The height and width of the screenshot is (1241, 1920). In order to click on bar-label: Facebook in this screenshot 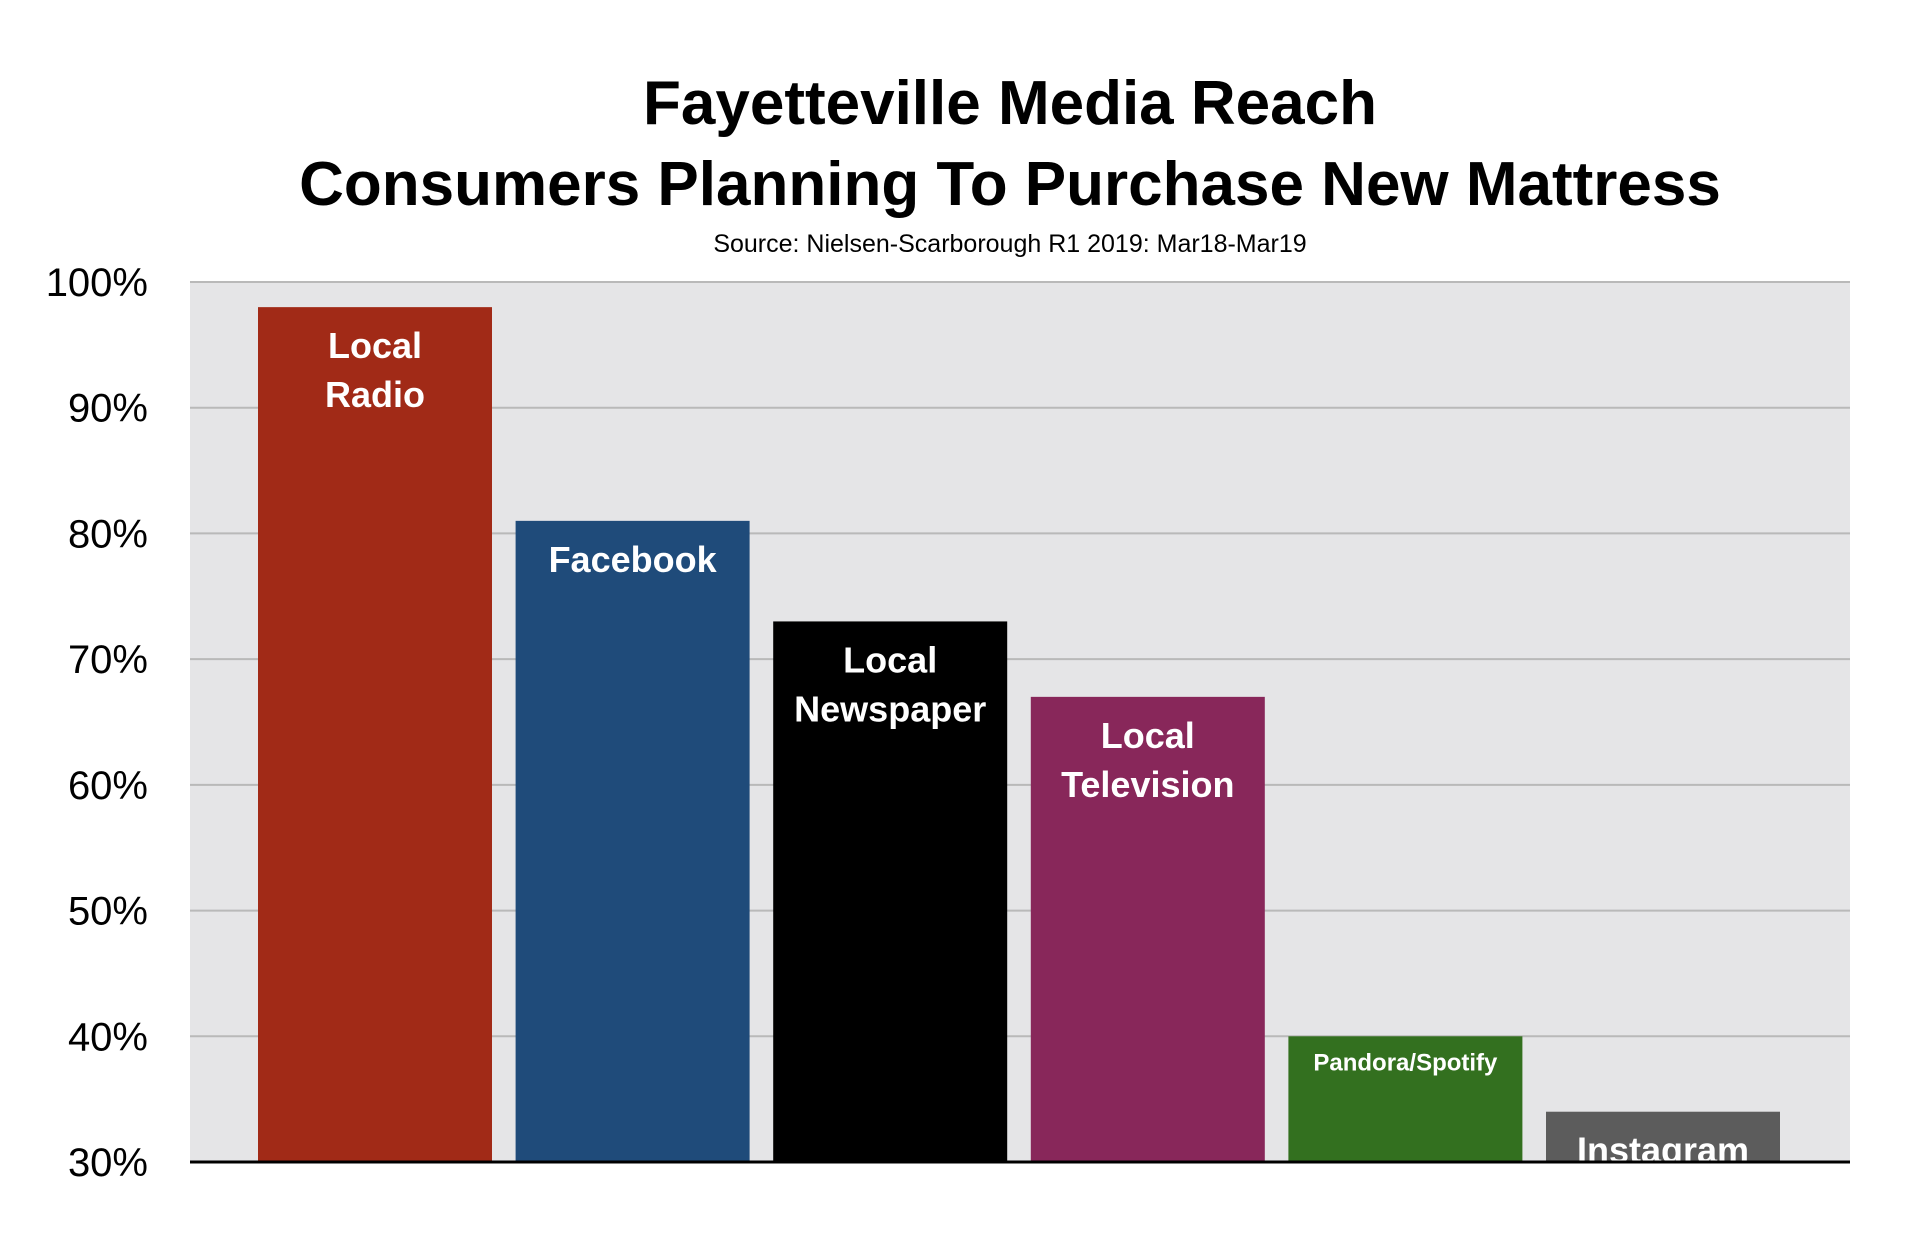, I will do `click(633, 559)`.